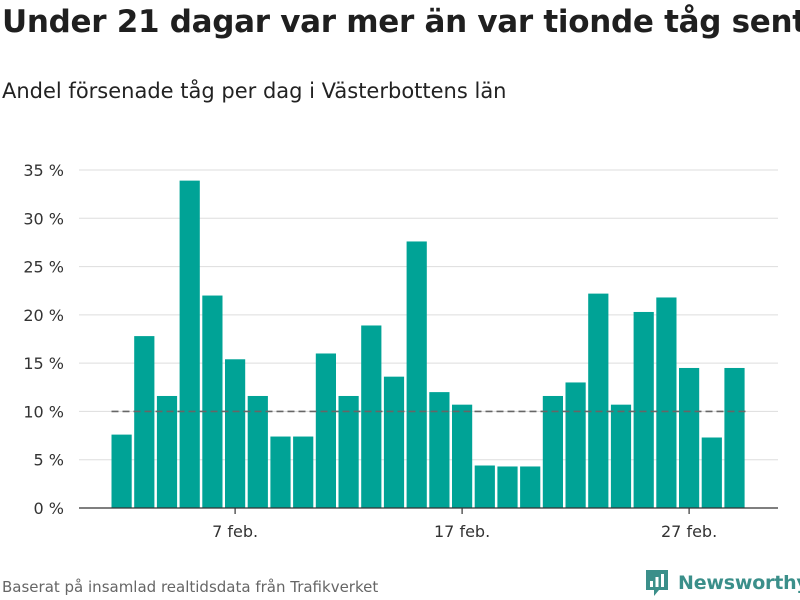 The width and height of the screenshot is (800, 600). I want to click on y-tick-label: 30 %, so click(43, 218).